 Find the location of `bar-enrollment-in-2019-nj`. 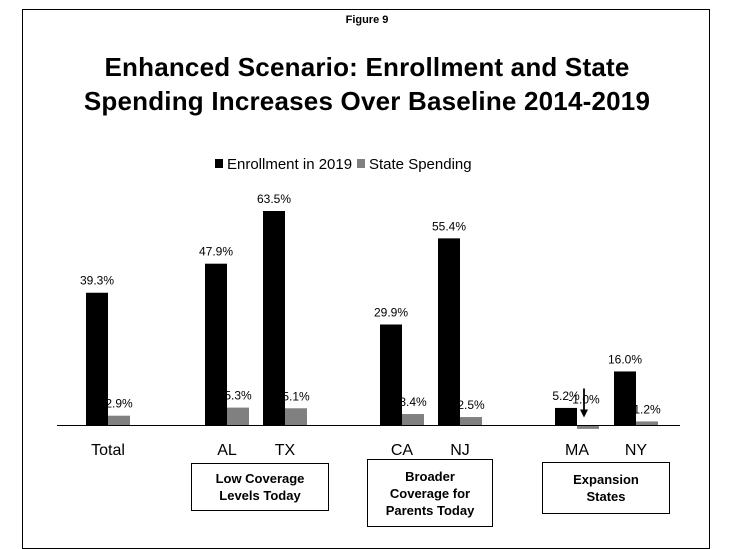

bar-enrollment-in-2019-nj is located at coordinates (449, 332).